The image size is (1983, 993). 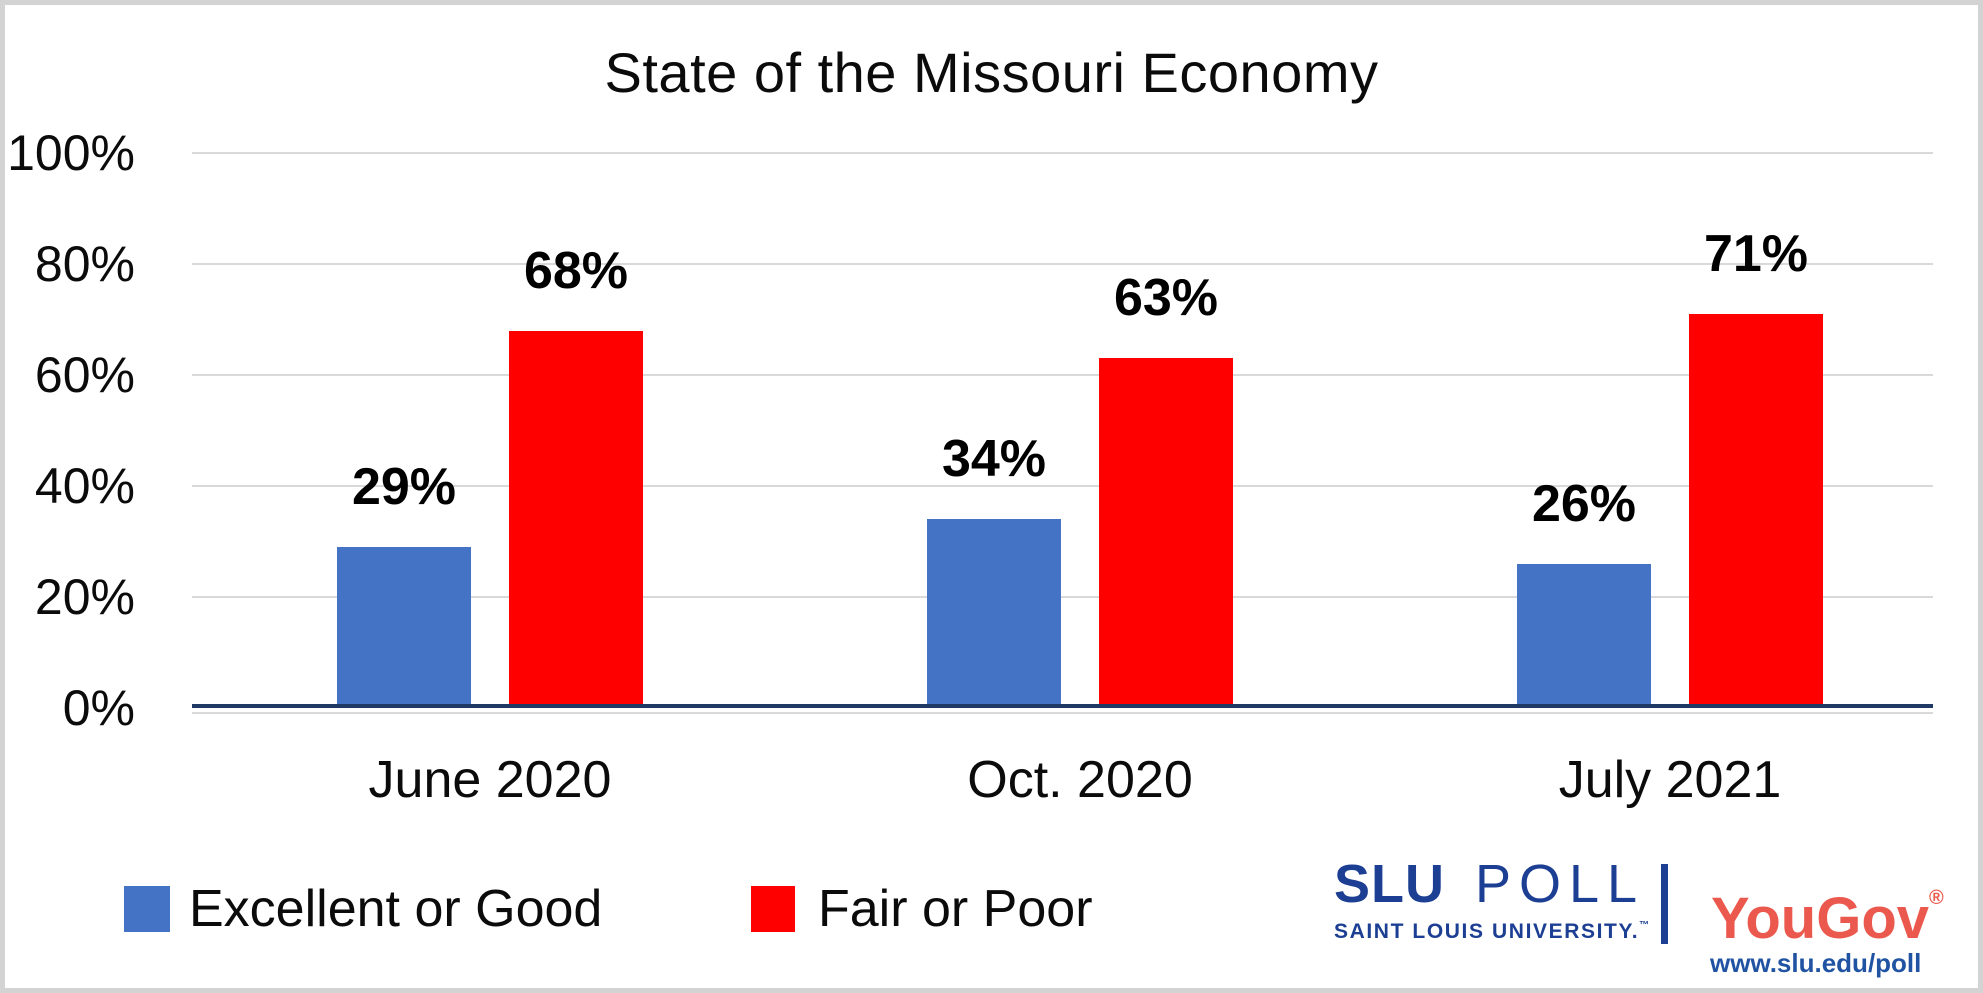 What do you see at coordinates (1080, 780) in the screenshot?
I see `x-axis-category-oct-2020: Oct. 2020` at bounding box center [1080, 780].